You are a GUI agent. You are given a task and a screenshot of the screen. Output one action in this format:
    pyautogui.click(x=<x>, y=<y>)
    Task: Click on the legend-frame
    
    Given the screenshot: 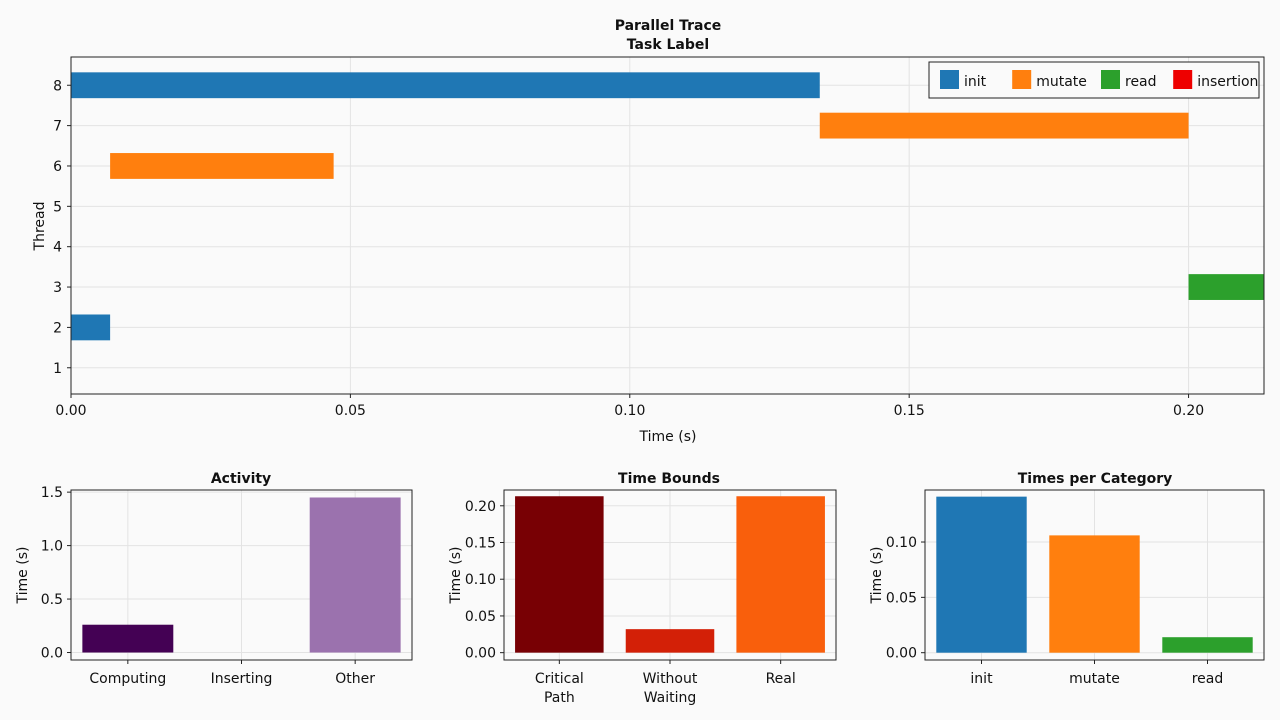 What is the action you would take?
    pyautogui.click(x=1094, y=80)
    